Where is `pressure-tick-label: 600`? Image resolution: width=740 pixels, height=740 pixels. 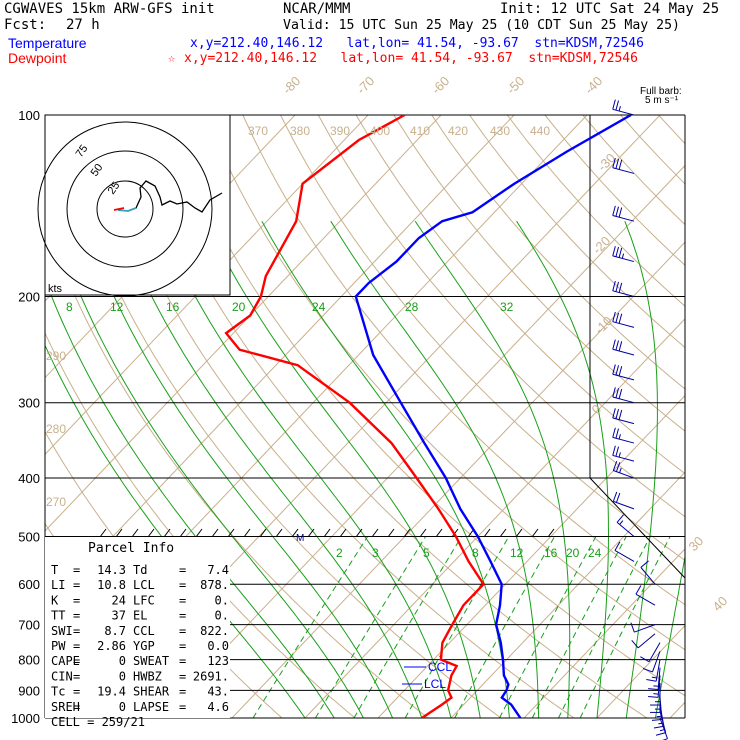
pressure-tick-label: 600 is located at coordinates (29, 584).